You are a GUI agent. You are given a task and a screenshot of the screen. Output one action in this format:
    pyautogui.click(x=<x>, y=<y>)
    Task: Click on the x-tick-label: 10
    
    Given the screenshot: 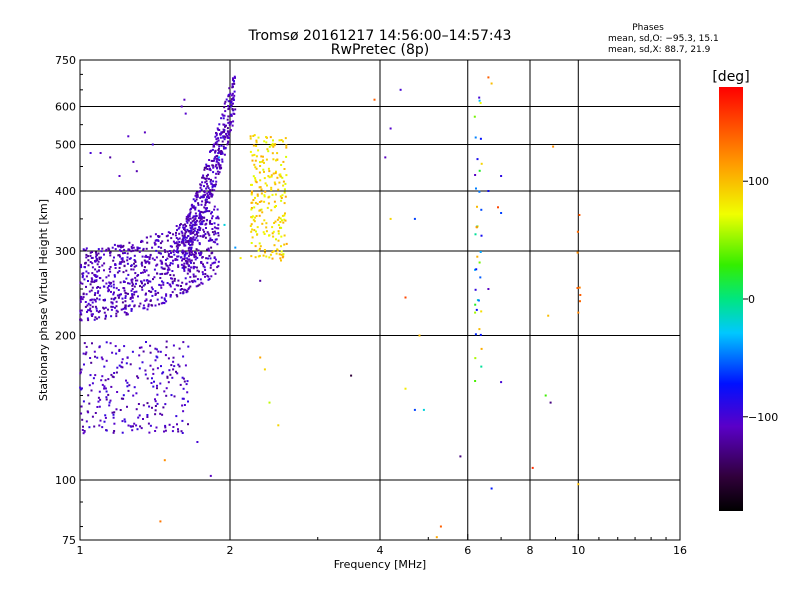 What is the action you would take?
    pyautogui.click(x=578, y=550)
    